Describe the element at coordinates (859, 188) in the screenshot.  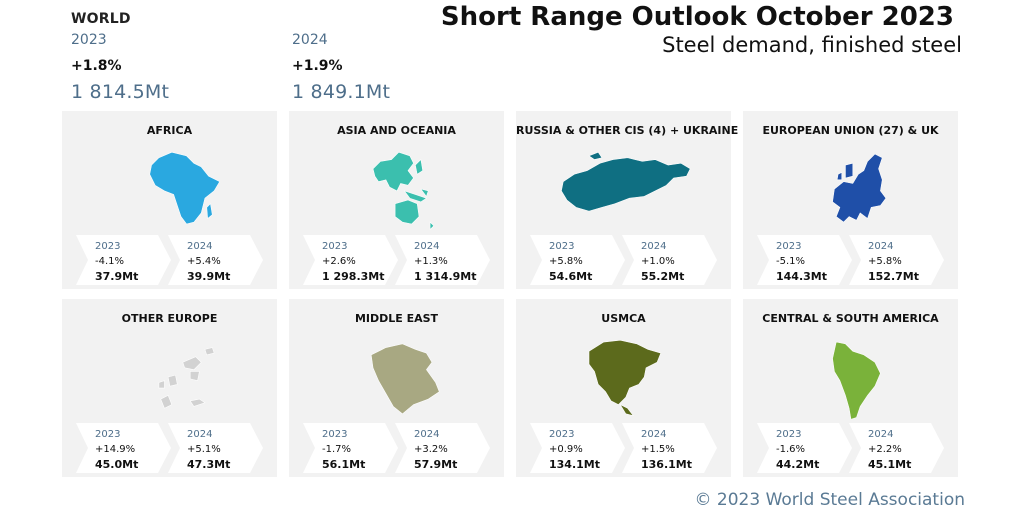
I see `eu-uk-map-icon` at that location.